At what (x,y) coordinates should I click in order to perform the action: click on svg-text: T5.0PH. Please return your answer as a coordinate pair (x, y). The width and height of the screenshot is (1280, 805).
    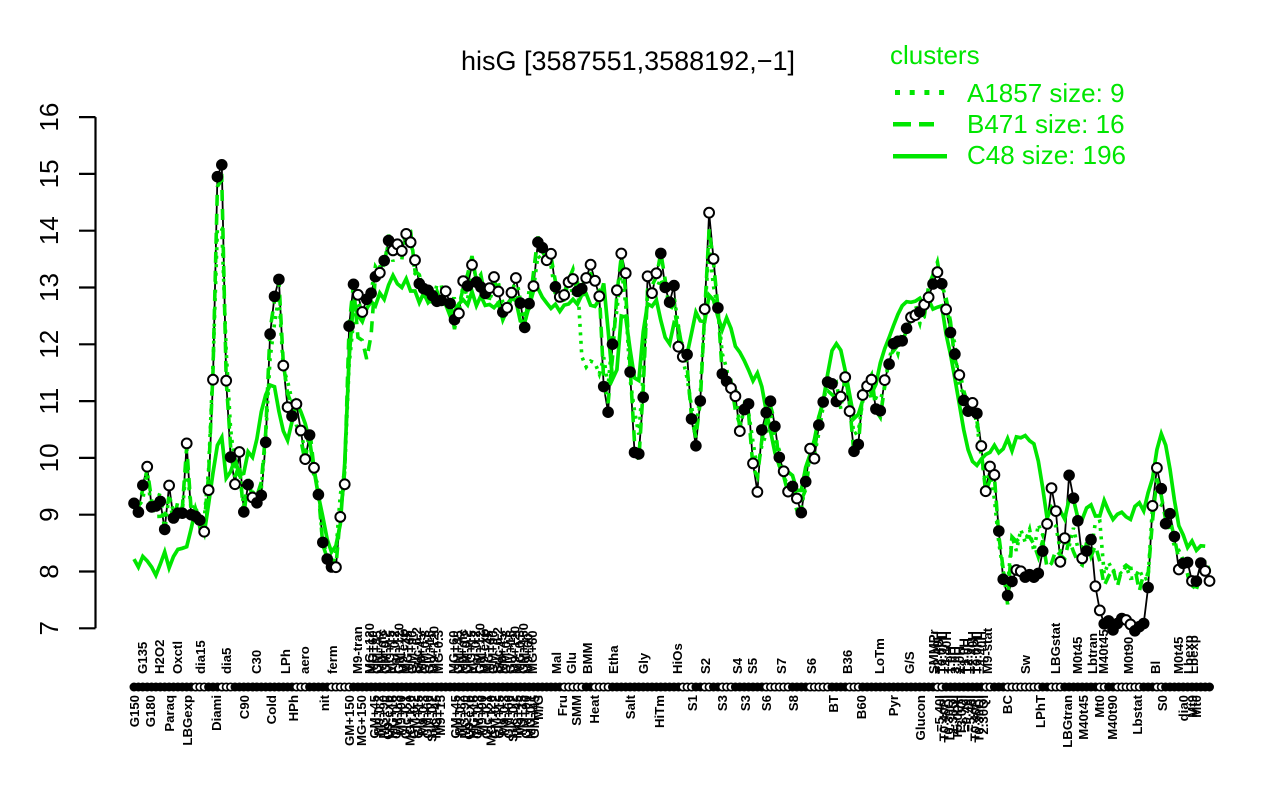
    Looking at the image, I should click on (957, 717).